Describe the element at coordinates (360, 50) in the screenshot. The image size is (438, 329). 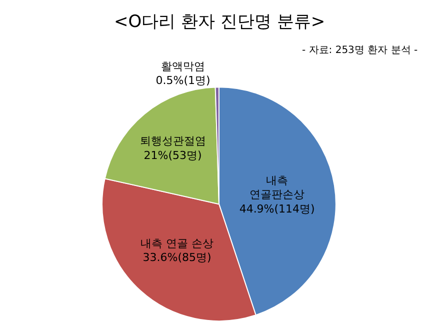
I see `text: - 자료: 253명 환자 분석 -` at that location.